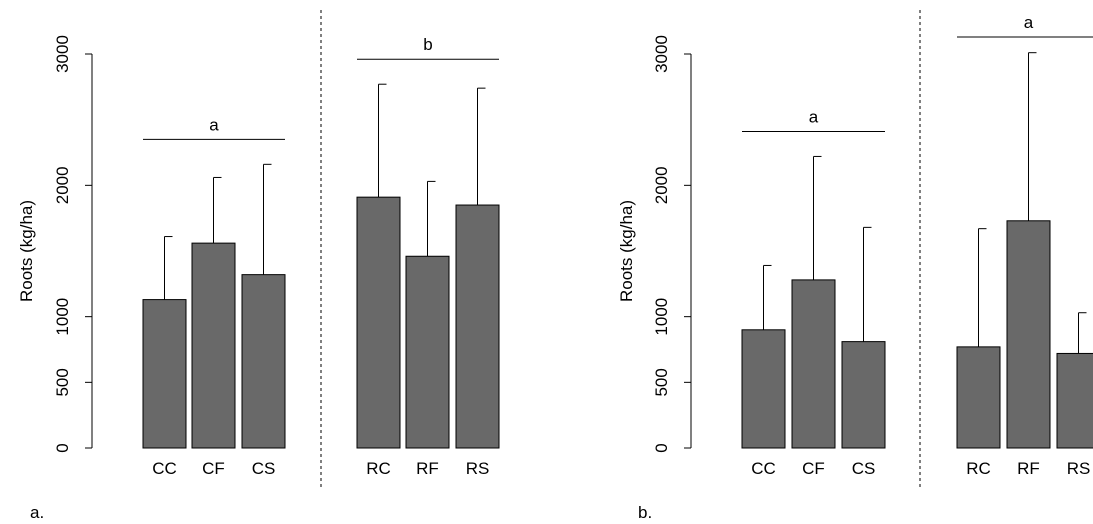  Describe the element at coordinates (645, 512) in the screenshot. I see `panel-label: b.` at that location.